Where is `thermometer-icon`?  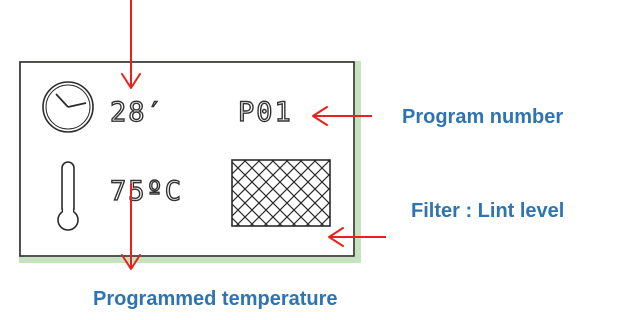
thermometer-icon is located at coordinates (68, 196).